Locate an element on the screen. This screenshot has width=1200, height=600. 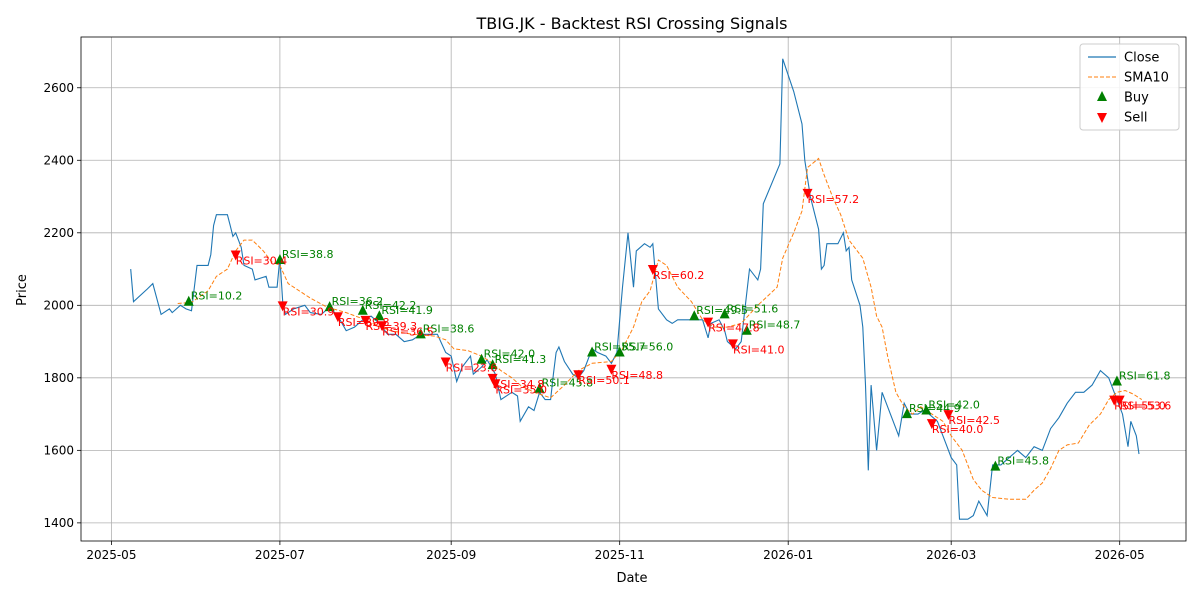
sell-label: RSI=40.0 is located at coordinates (958, 429).